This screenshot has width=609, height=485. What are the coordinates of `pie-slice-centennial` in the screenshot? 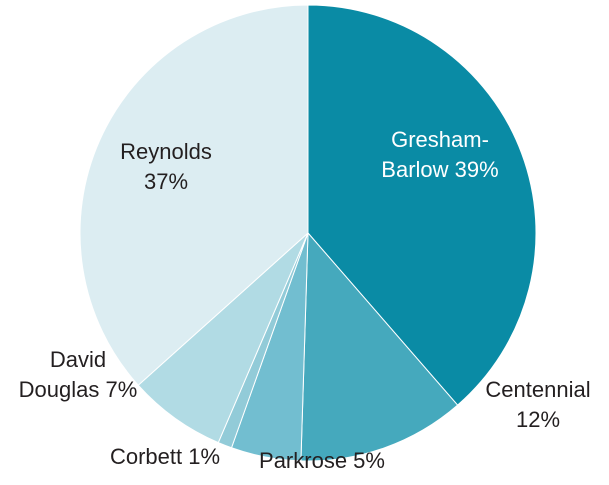 It's located at (379, 346).